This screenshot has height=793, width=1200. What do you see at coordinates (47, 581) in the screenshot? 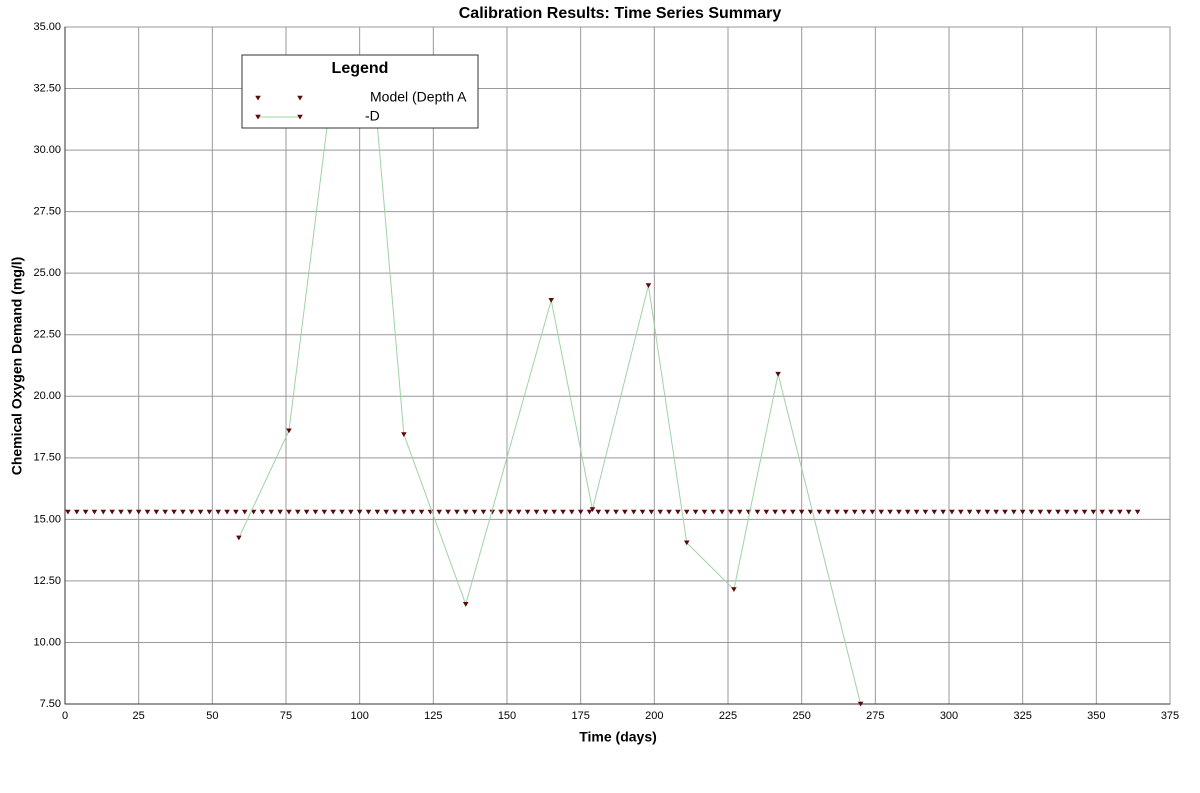
I see `y-tick-label: 12.50` at bounding box center [47, 581].